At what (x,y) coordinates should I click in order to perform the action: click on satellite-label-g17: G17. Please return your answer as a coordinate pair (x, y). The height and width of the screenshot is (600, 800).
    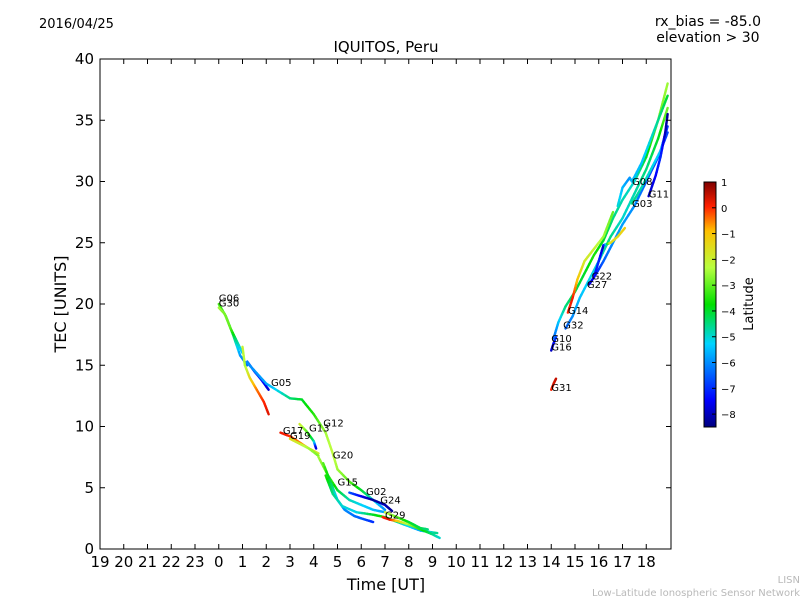
    Looking at the image, I should click on (293, 431).